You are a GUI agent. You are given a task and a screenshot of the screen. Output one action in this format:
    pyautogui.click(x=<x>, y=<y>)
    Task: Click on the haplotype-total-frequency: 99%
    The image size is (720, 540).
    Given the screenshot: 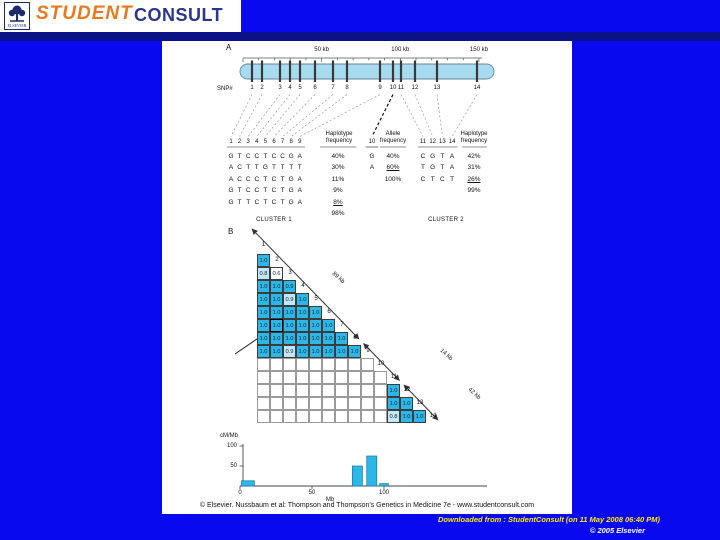 What is the action you would take?
    pyautogui.click(x=474, y=190)
    